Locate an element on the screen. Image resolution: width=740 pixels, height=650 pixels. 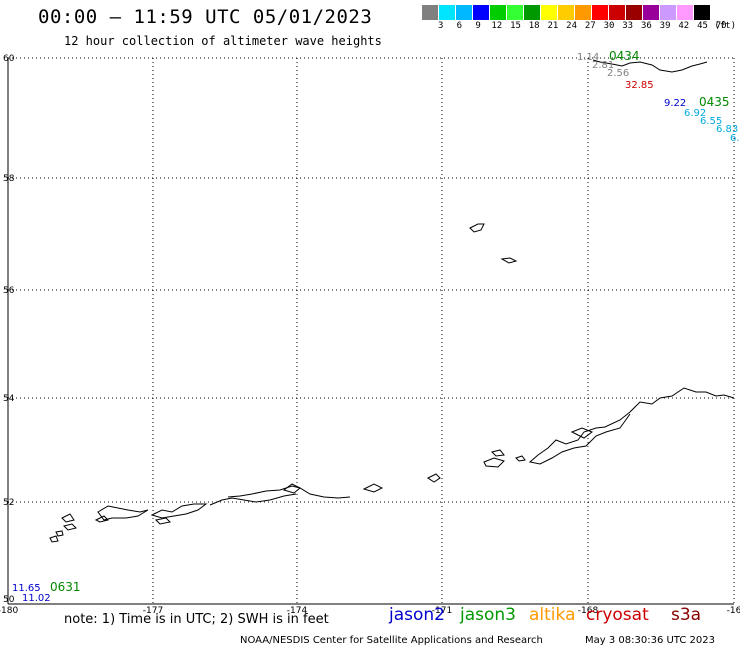
satellite-legend-jason3: jason3 is located at coordinates (488, 615).